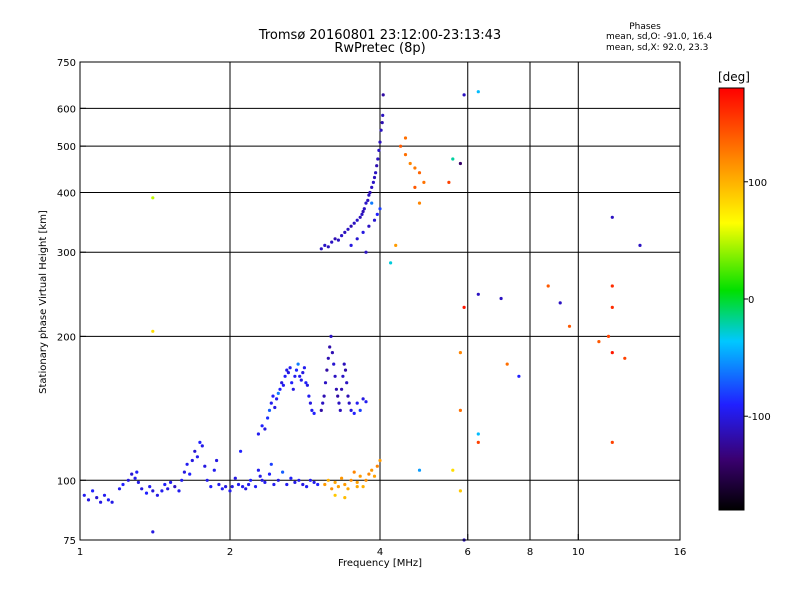  Describe the element at coordinates (380, 552) in the screenshot. I see `x-tick-label: 4` at that location.